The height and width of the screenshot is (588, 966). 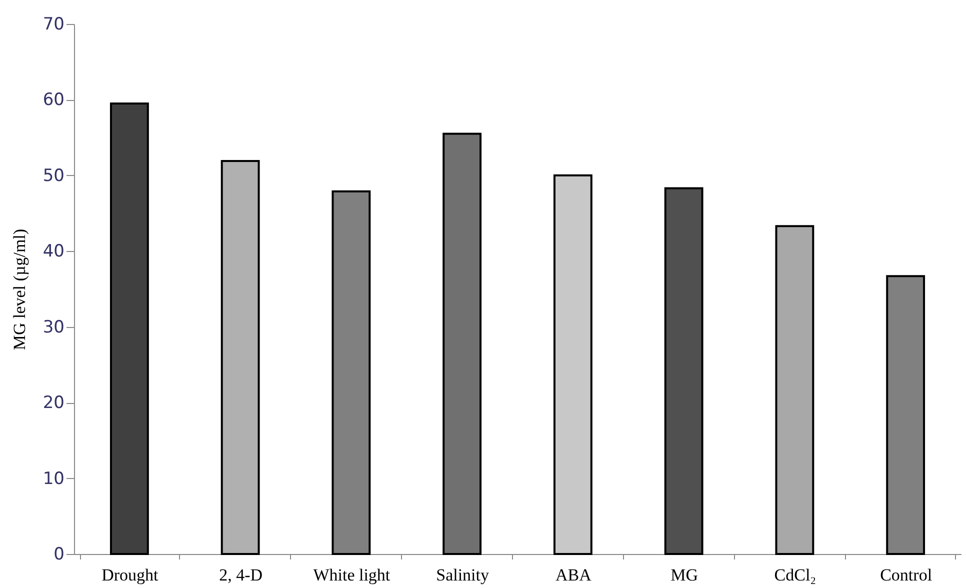 I want to click on y-axis-title: MG level (µg/ml), so click(x=19, y=289).